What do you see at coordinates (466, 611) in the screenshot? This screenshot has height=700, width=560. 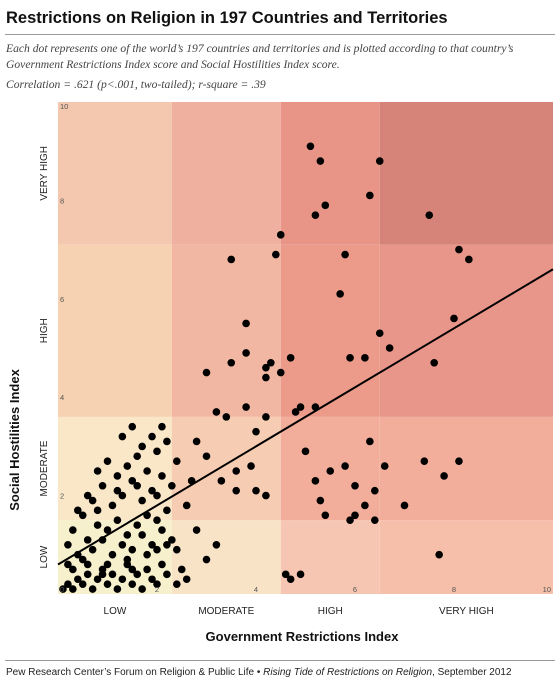 I see `x-band-label: VERY HIGH` at bounding box center [466, 611].